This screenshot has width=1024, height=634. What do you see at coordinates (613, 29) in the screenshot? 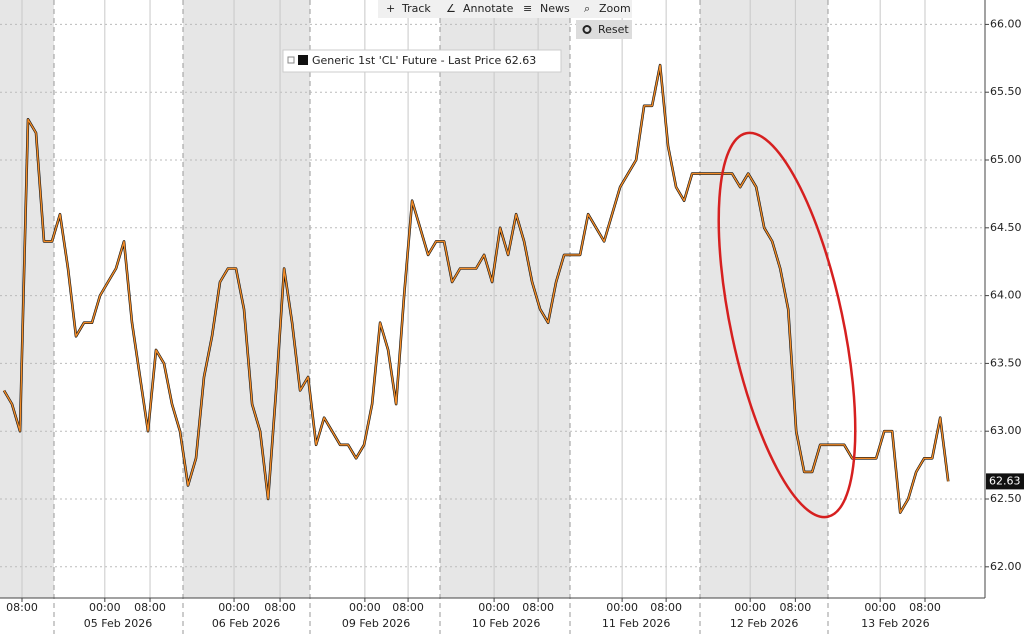
I see `reset-button: Reset` at bounding box center [613, 29].